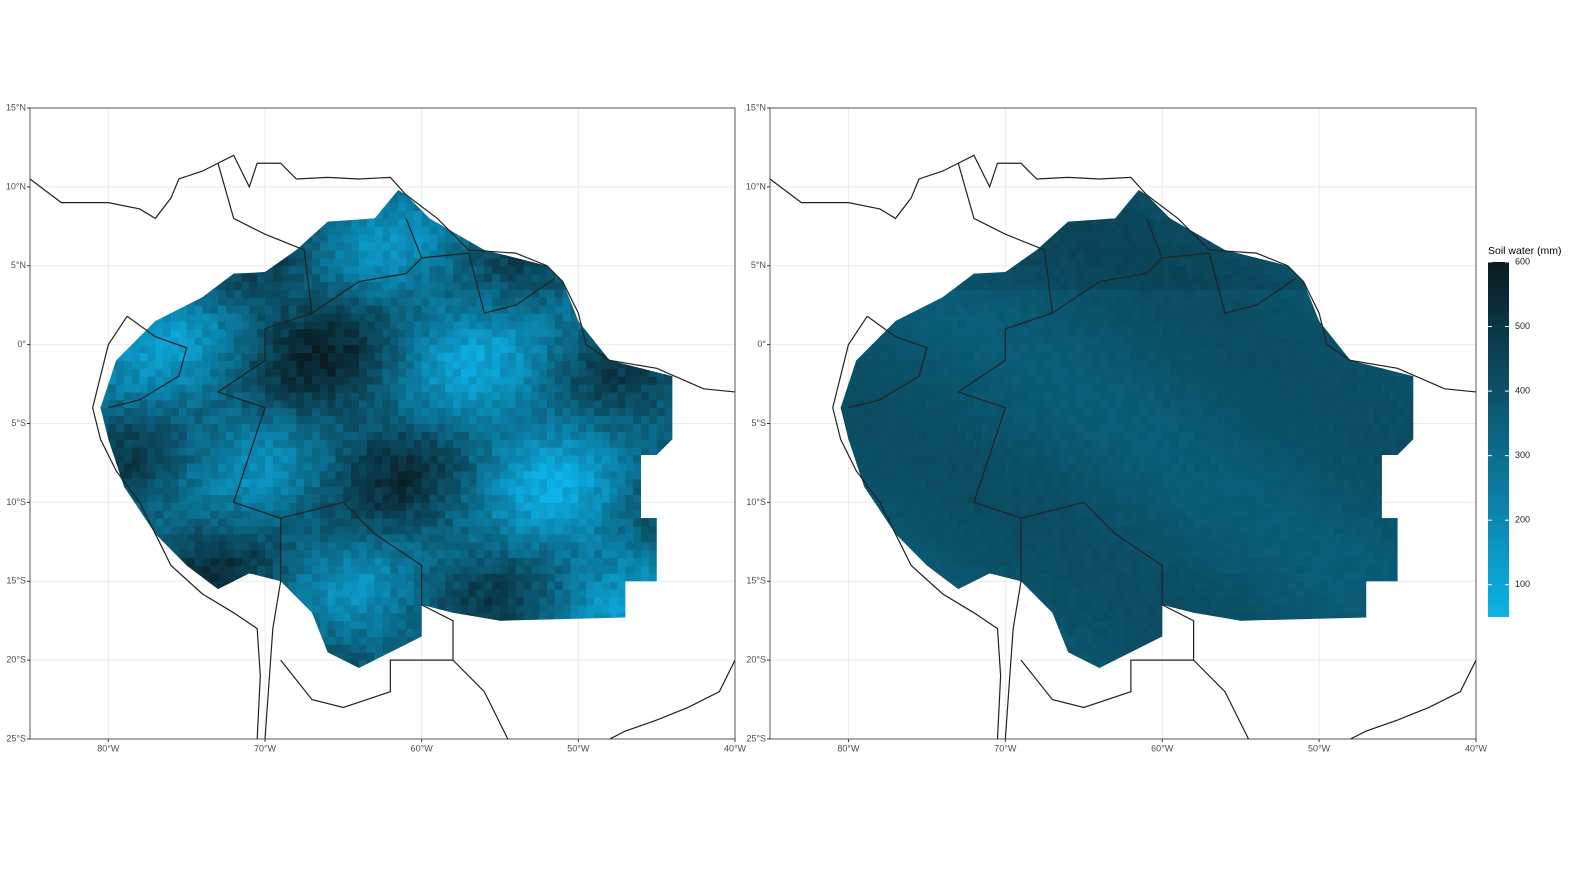  Describe the element at coordinates (1525, 251) in the screenshot. I see `legend-title: Soil water (mm)` at that location.